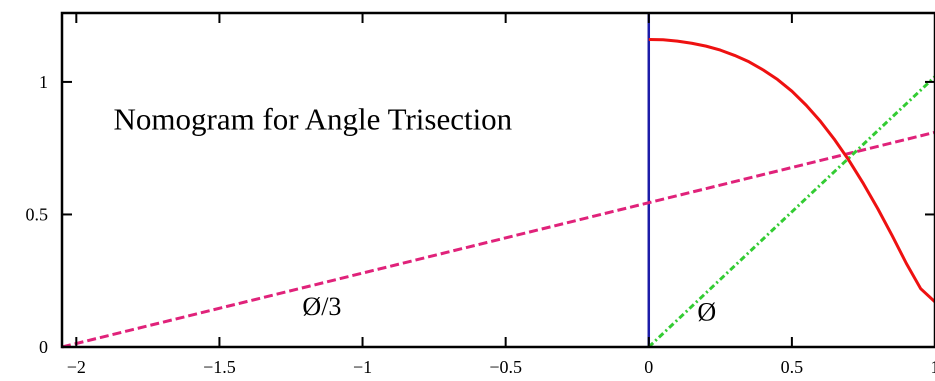 Image resolution: width=935 pixels, height=381 pixels. Describe the element at coordinates (37, 214) in the screenshot. I see `y-tick-label: 0.5` at that location.